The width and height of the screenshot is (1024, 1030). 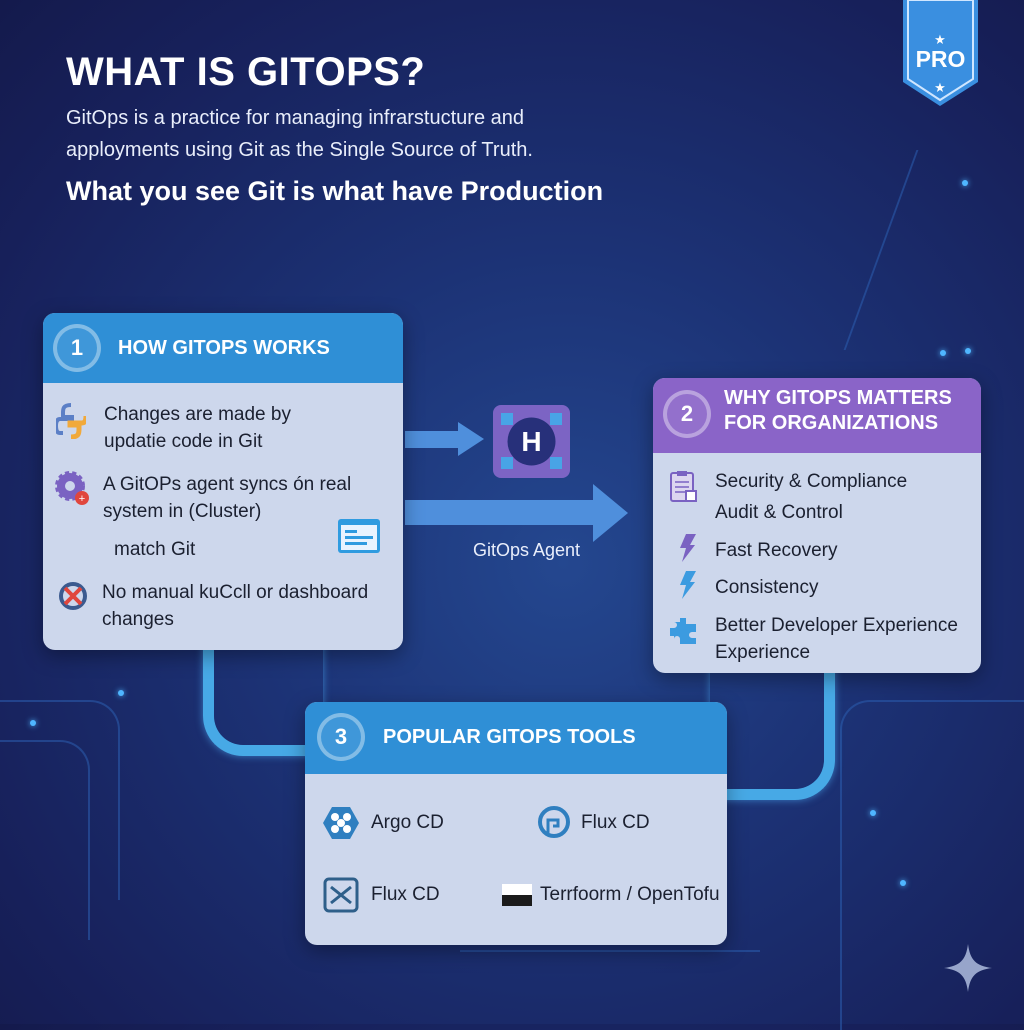 I want to click on lightning-purple-icon, so click(x=688, y=550).